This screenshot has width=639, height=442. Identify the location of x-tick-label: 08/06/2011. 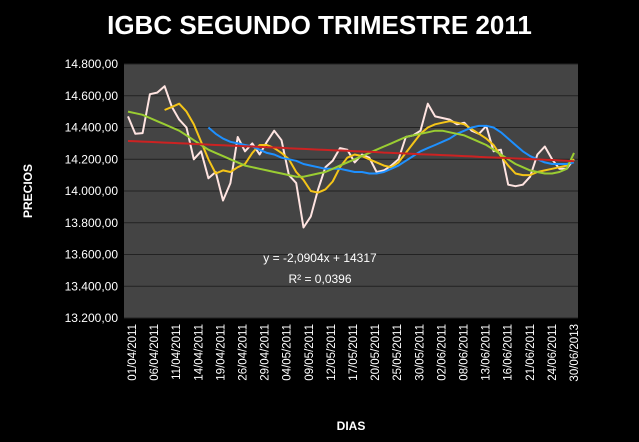
(465, 352).